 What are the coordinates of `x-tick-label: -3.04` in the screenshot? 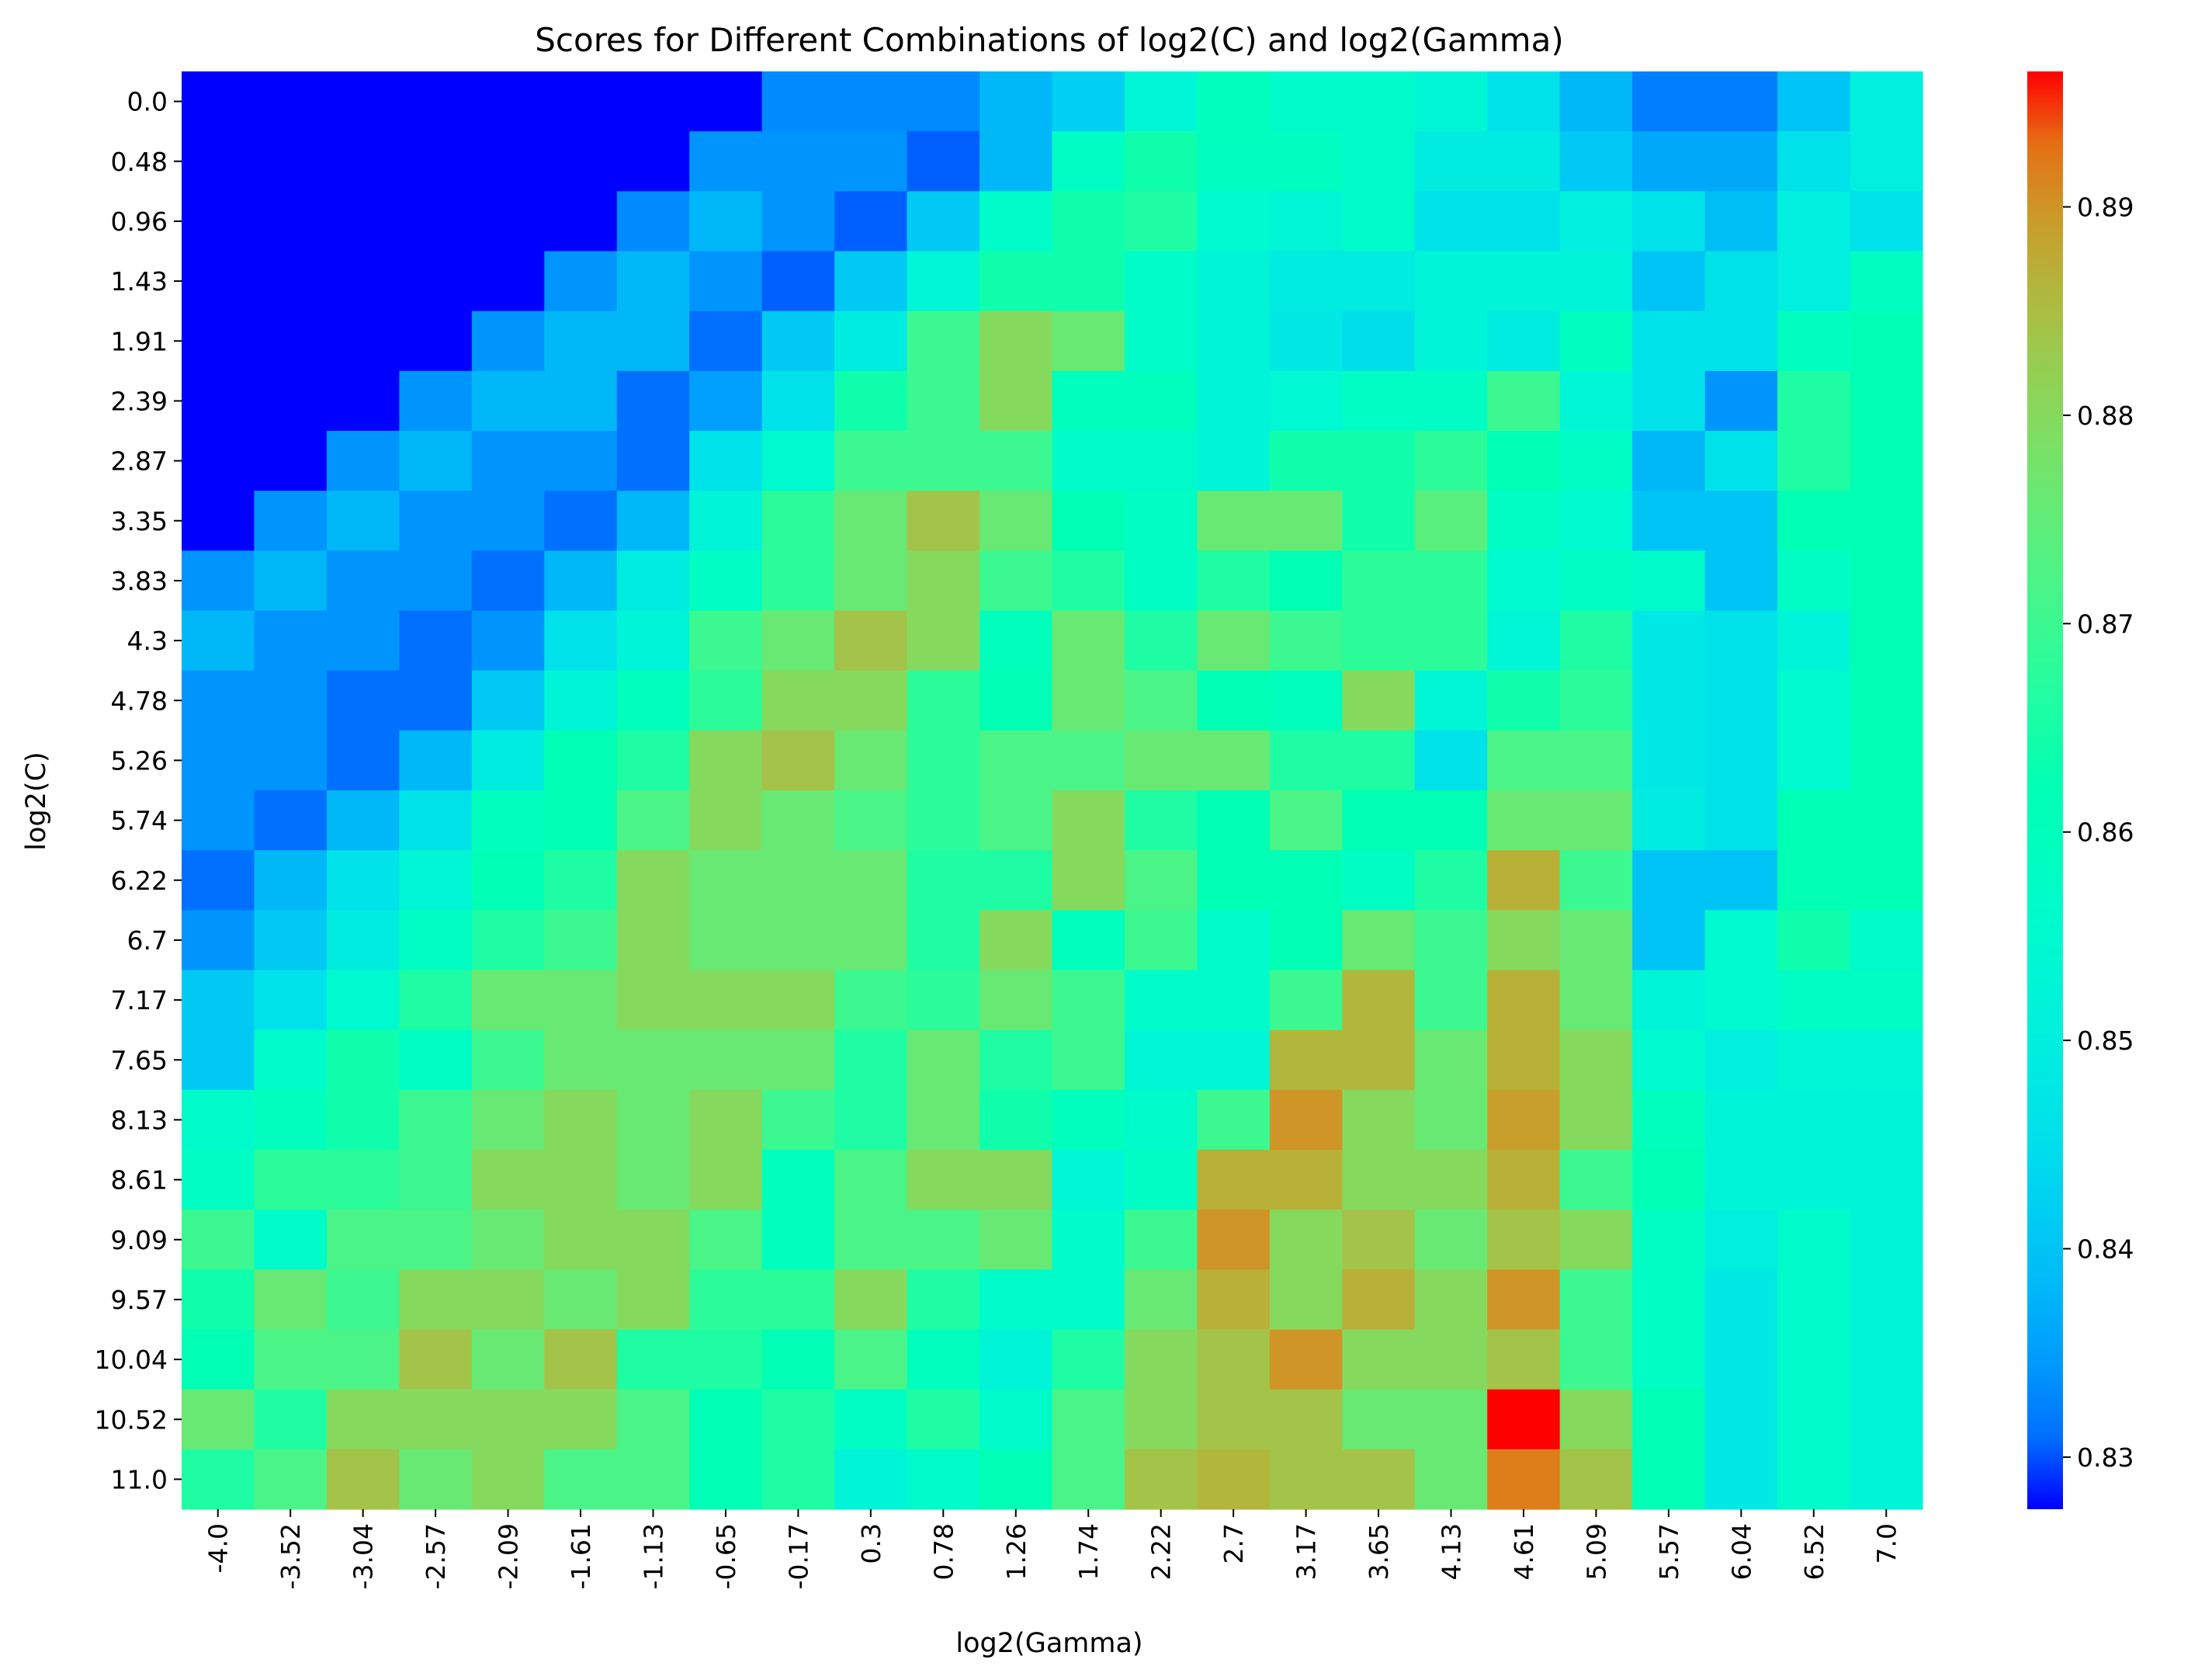 It's located at (363, 1556).